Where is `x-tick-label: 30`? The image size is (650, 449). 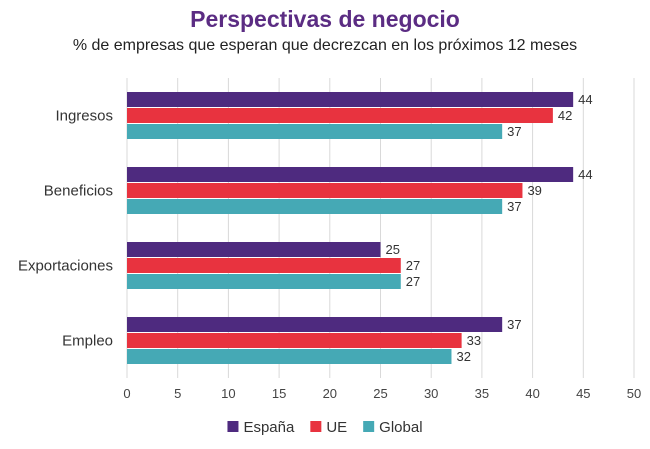 x-tick-label: 30 is located at coordinates (431, 393).